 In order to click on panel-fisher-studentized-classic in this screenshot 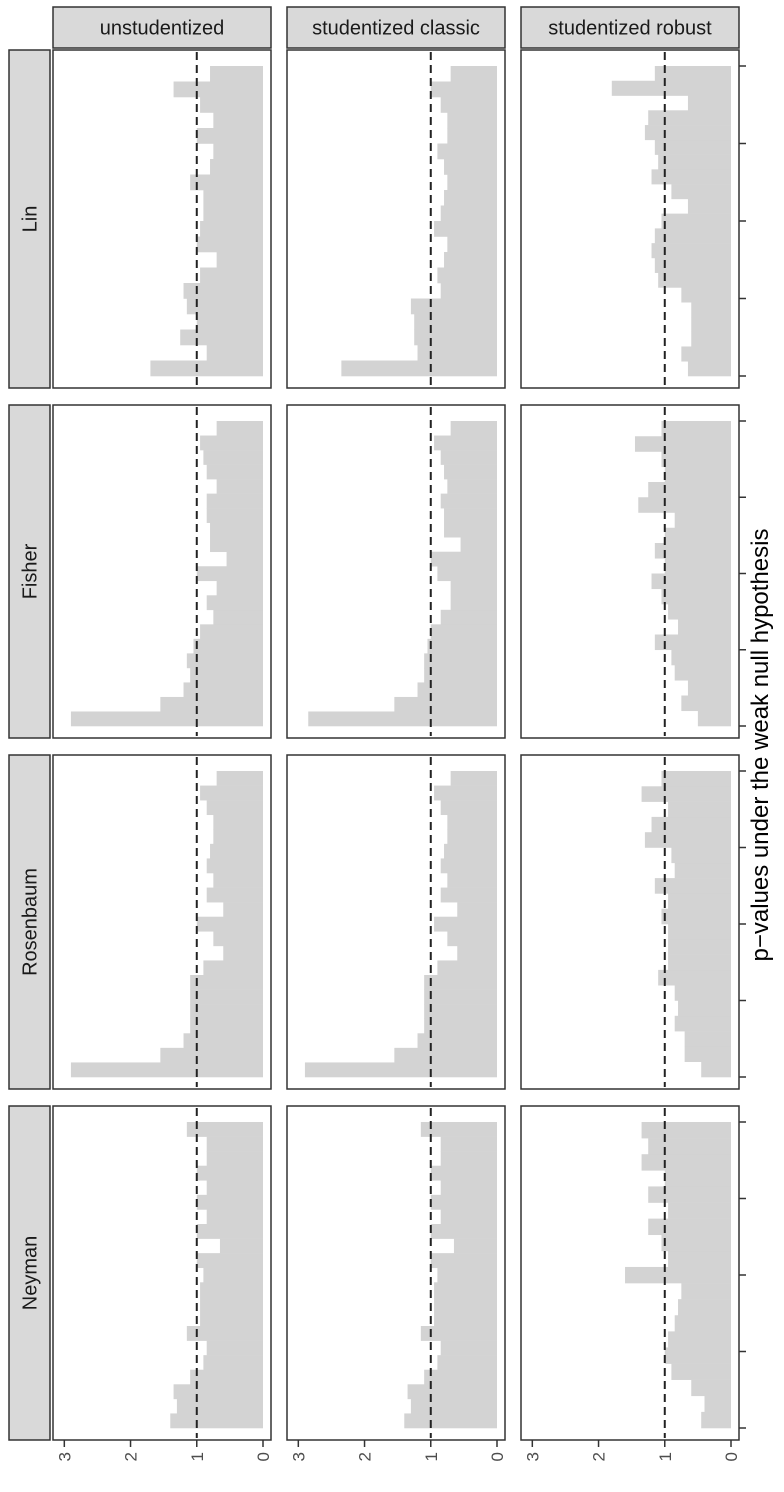, I will do `click(396, 571)`.